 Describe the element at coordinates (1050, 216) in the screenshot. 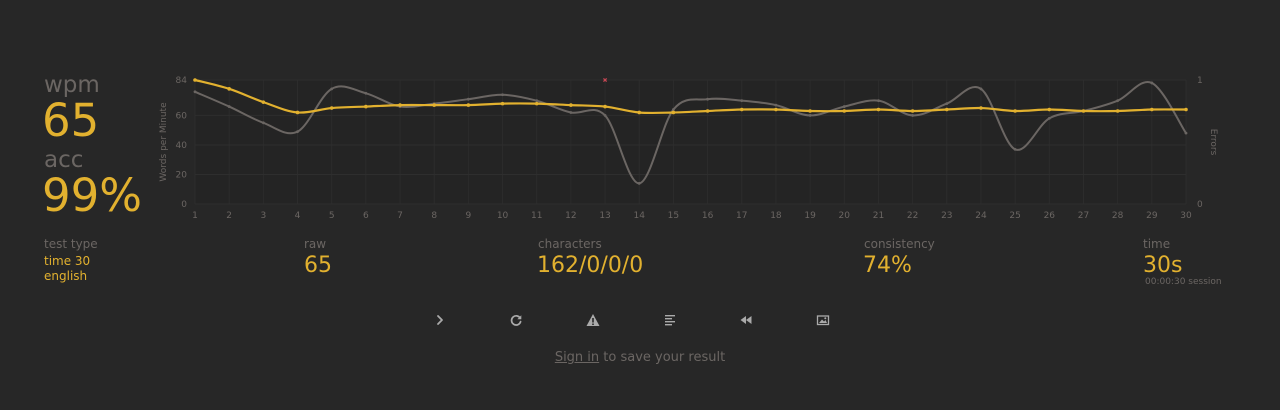

I see `chart-x-tick-label: 26` at that location.